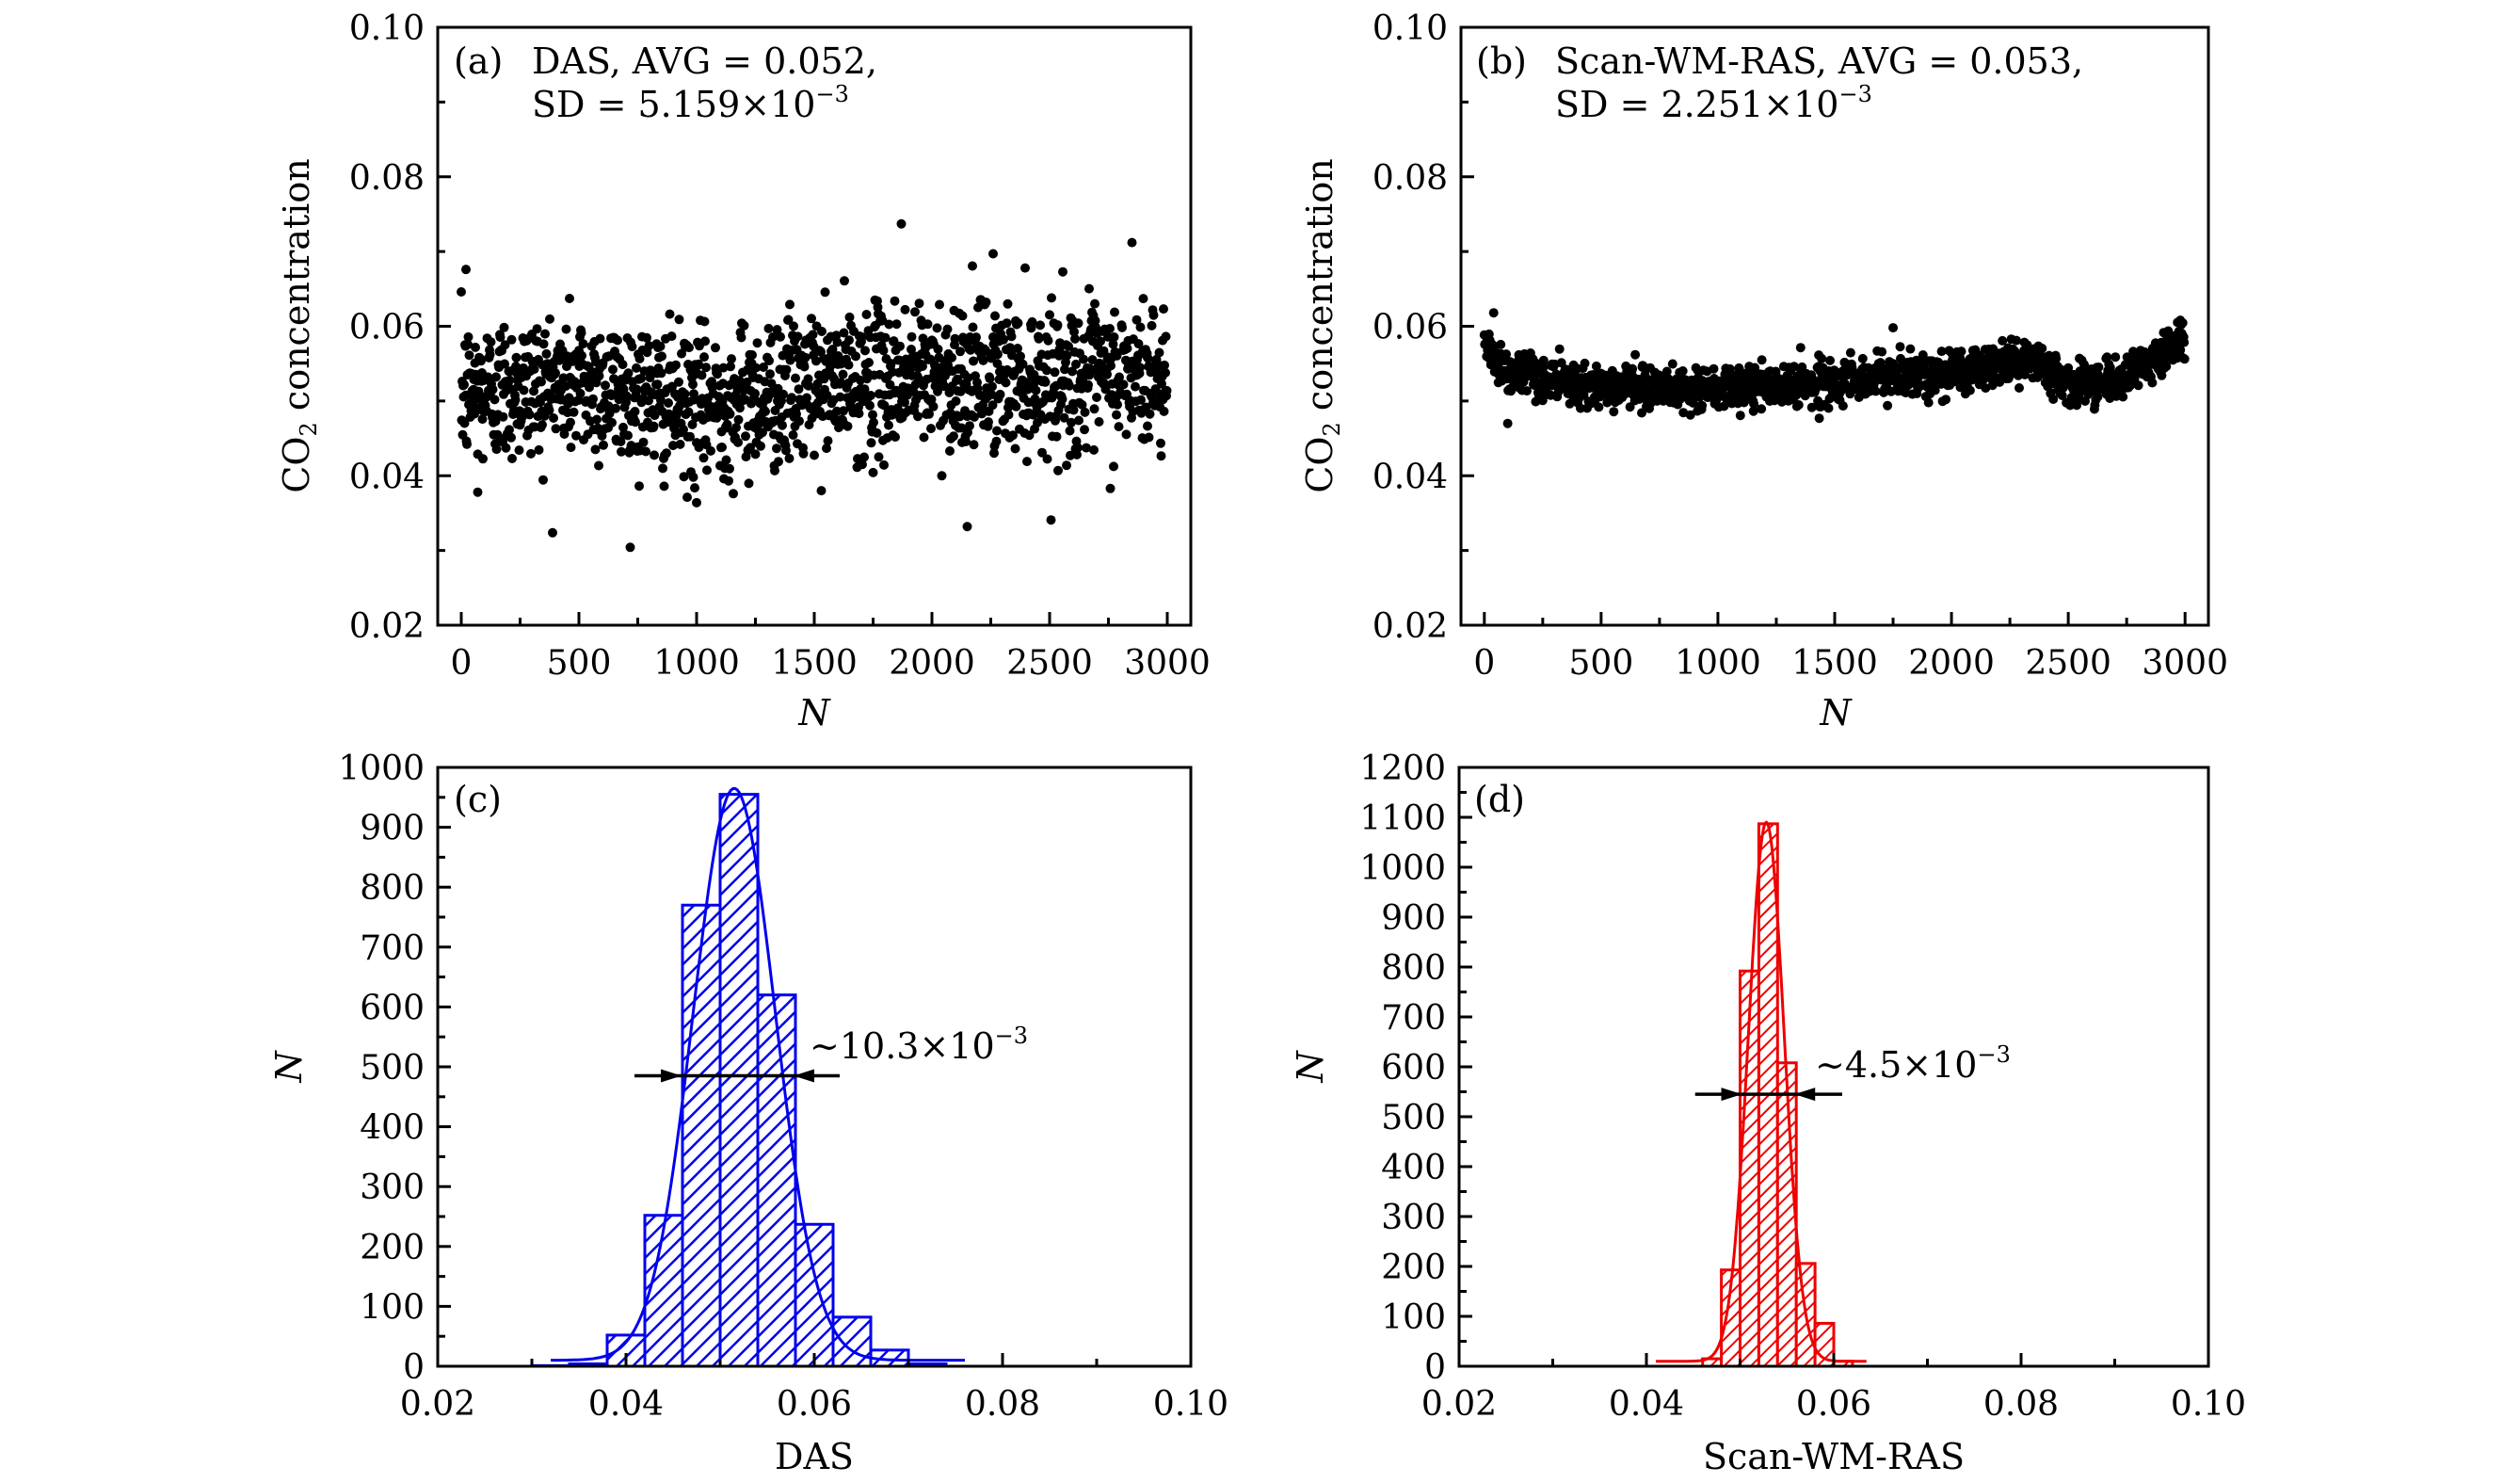 The height and width of the screenshot is (1483, 2520). I want to click on y-tick-label: 100, so click(392, 1307).